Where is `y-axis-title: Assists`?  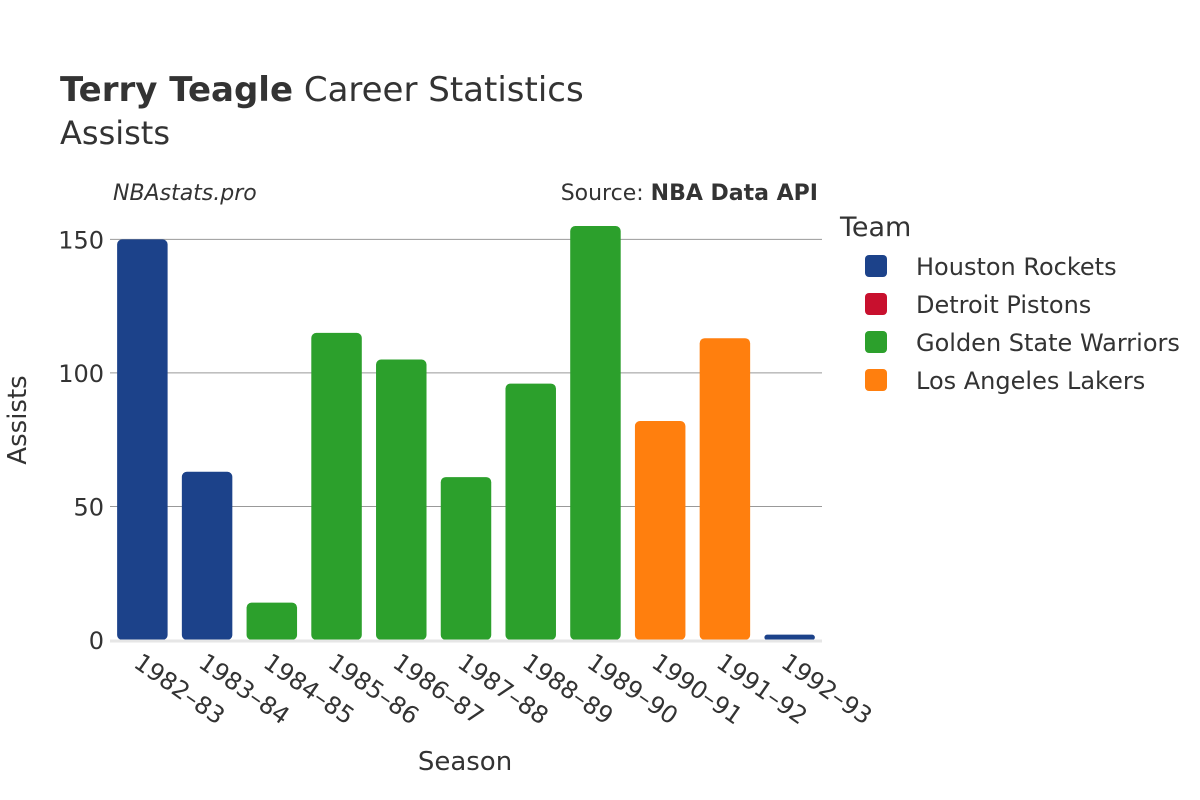 y-axis-title: Assists is located at coordinates (18, 419).